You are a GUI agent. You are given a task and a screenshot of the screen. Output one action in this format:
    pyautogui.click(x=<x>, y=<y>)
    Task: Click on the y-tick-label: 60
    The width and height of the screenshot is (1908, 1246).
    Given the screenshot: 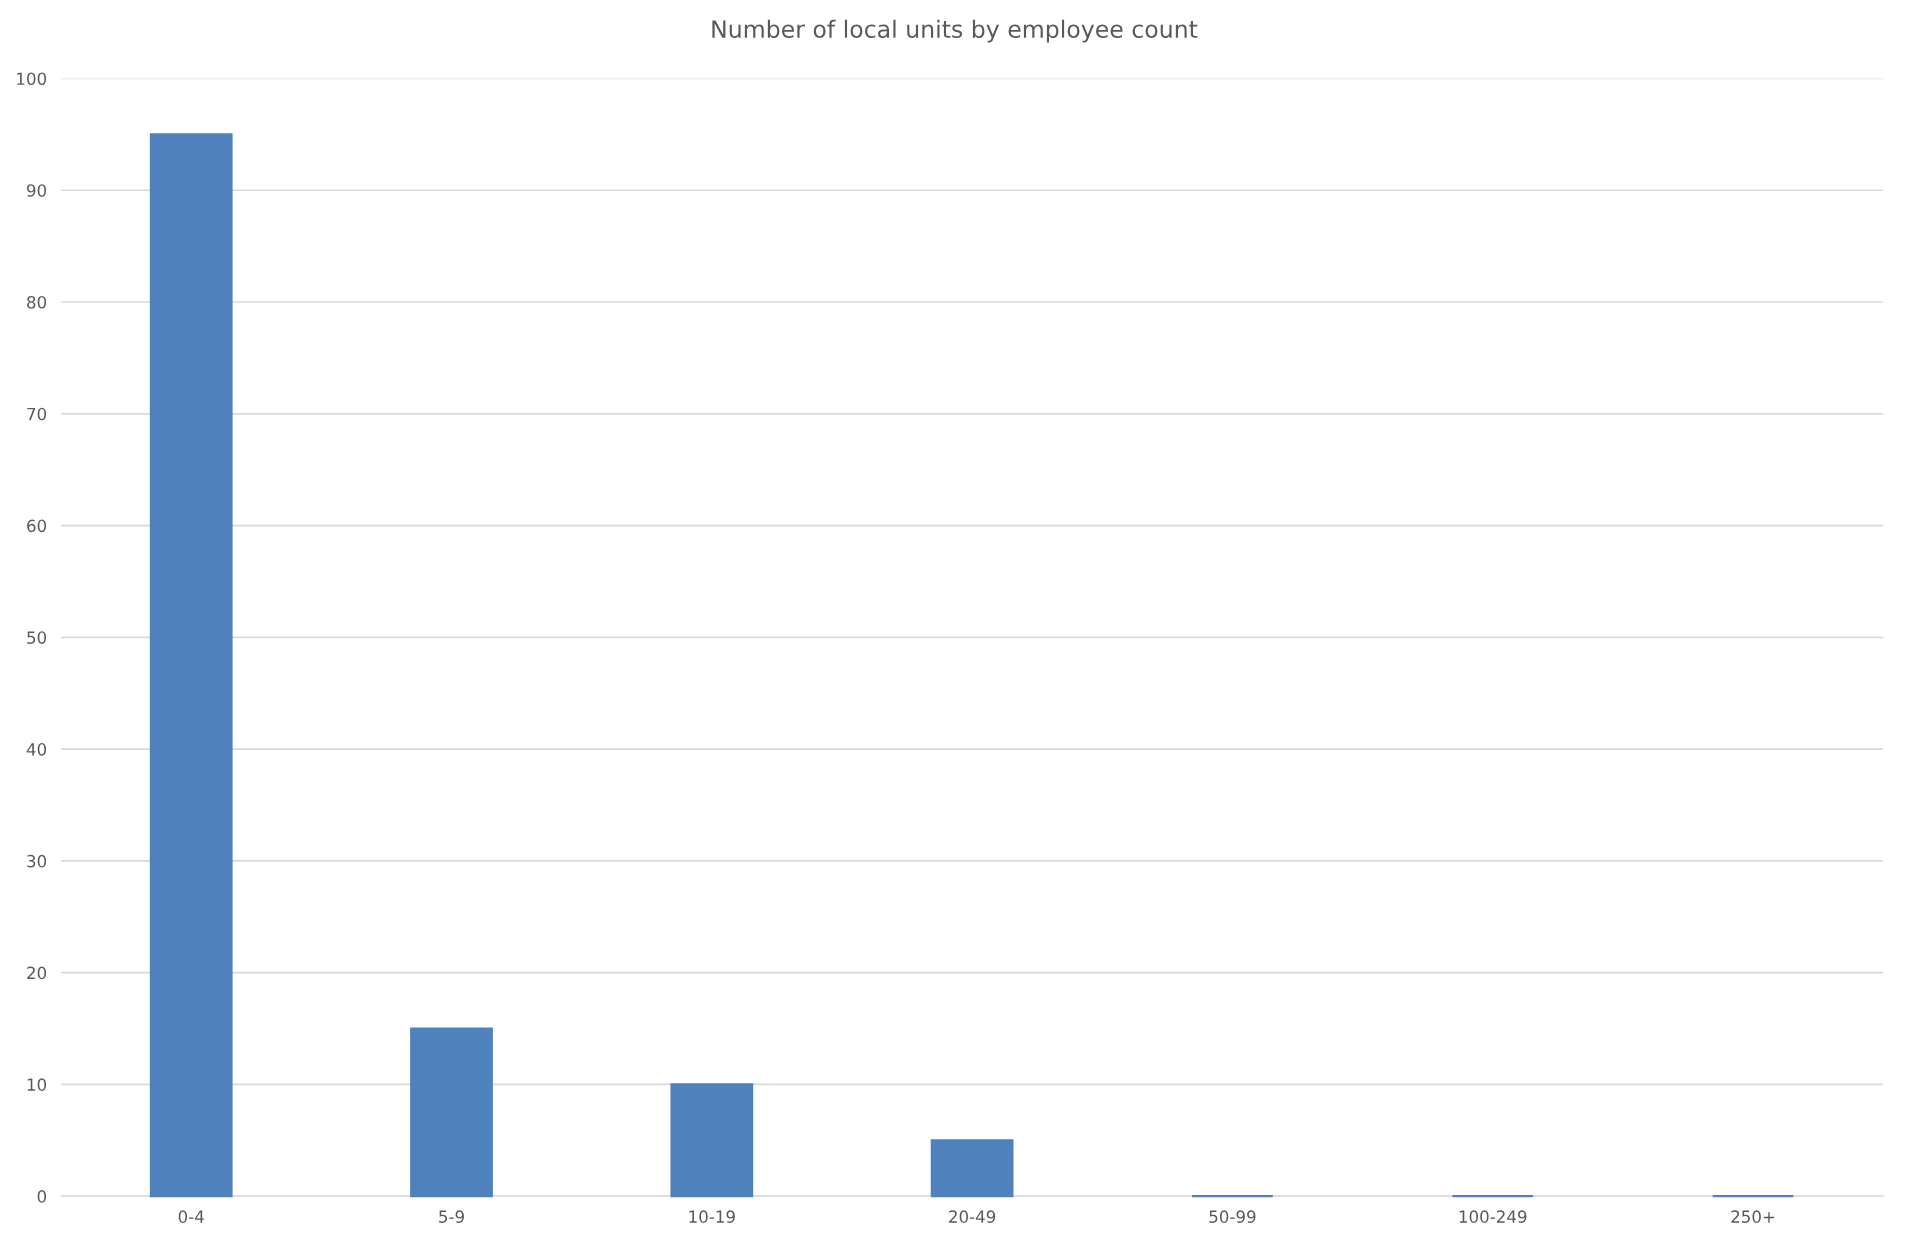 What is the action you would take?
    pyautogui.click(x=37, y=526)
    